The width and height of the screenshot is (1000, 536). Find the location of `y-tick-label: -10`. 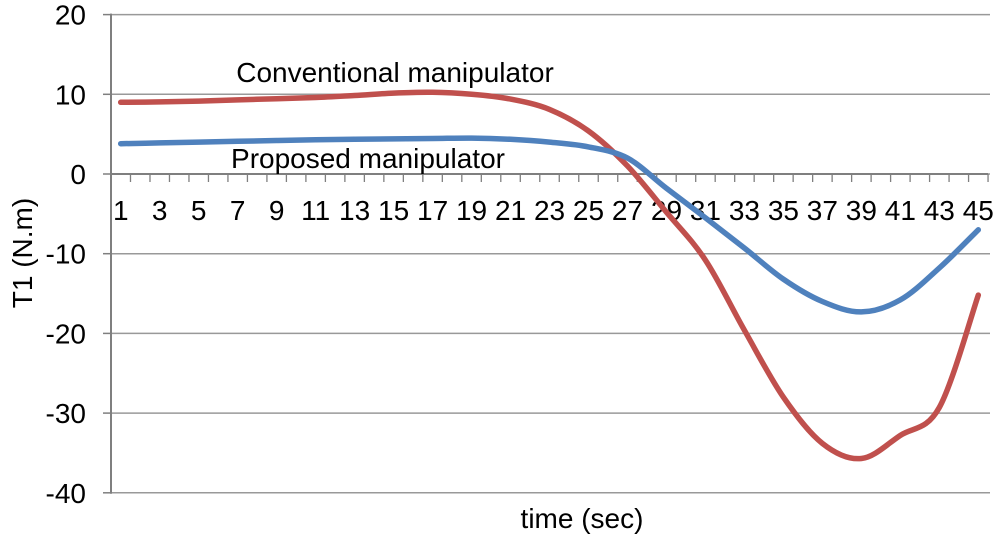

y-tick-label: -10 is located at coordinates (66, 254).